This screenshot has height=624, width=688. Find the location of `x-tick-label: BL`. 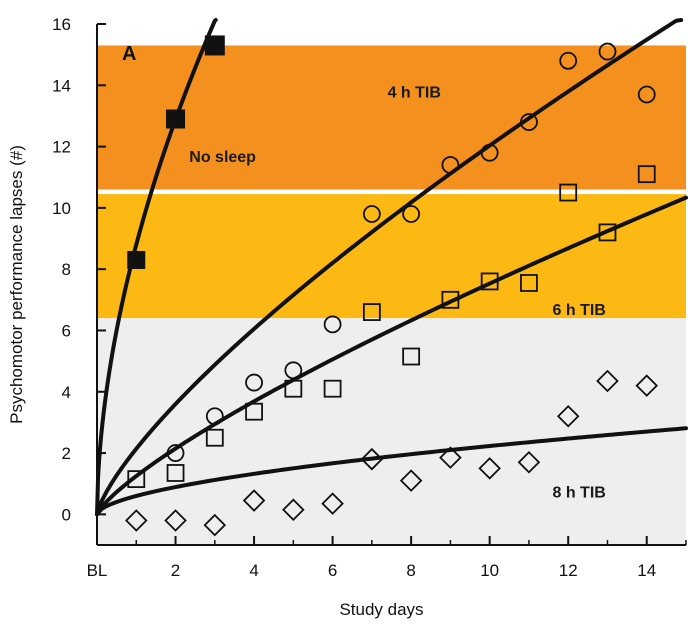

x-tick-label: BL is located at coordinates (97, 570).